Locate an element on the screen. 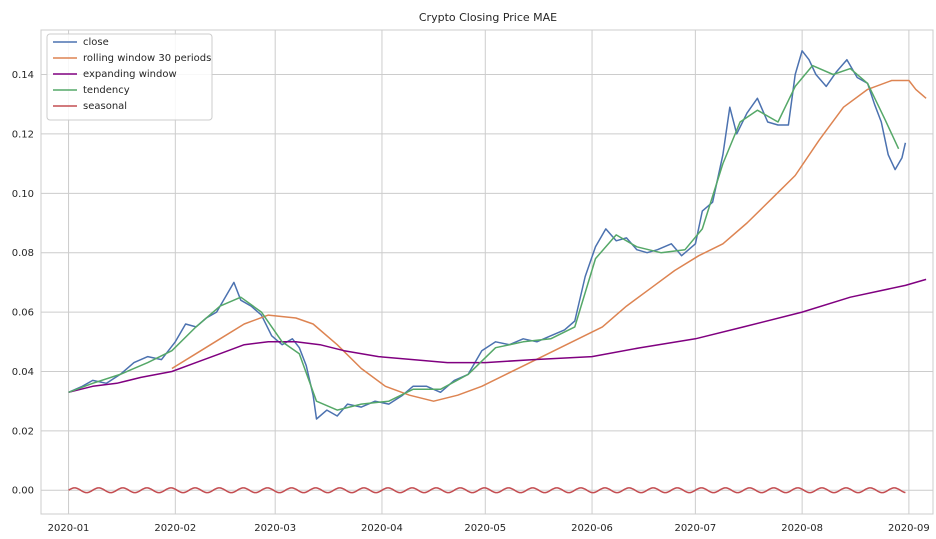  y-tick-label: 0.14 is located at coordinates (23, 75).